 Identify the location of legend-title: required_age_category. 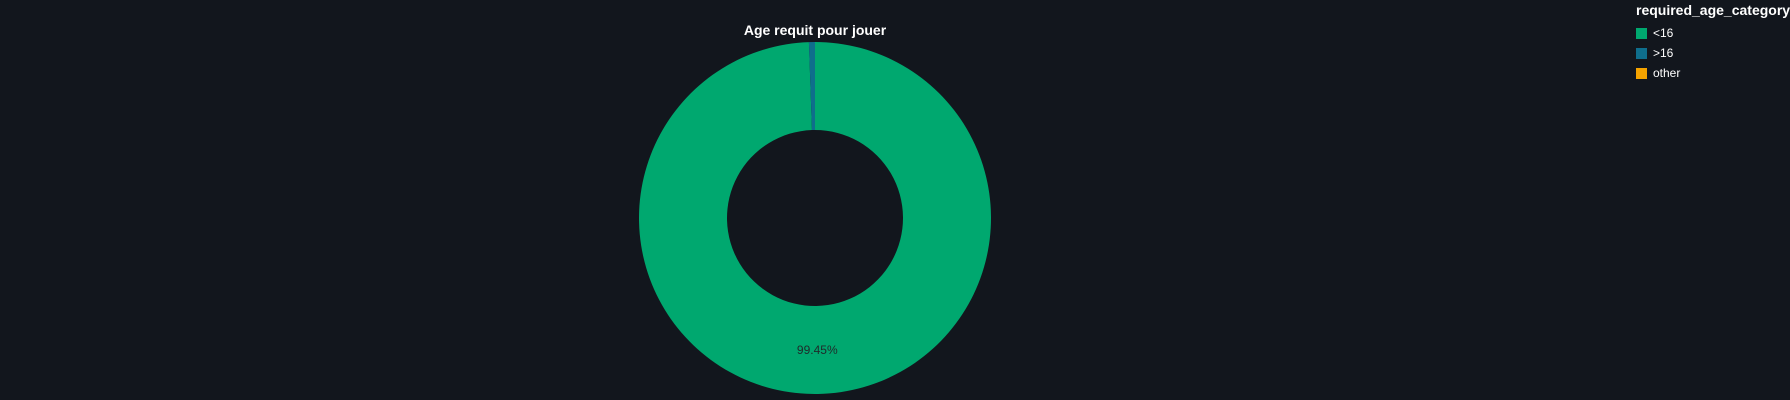
(1713, 10).